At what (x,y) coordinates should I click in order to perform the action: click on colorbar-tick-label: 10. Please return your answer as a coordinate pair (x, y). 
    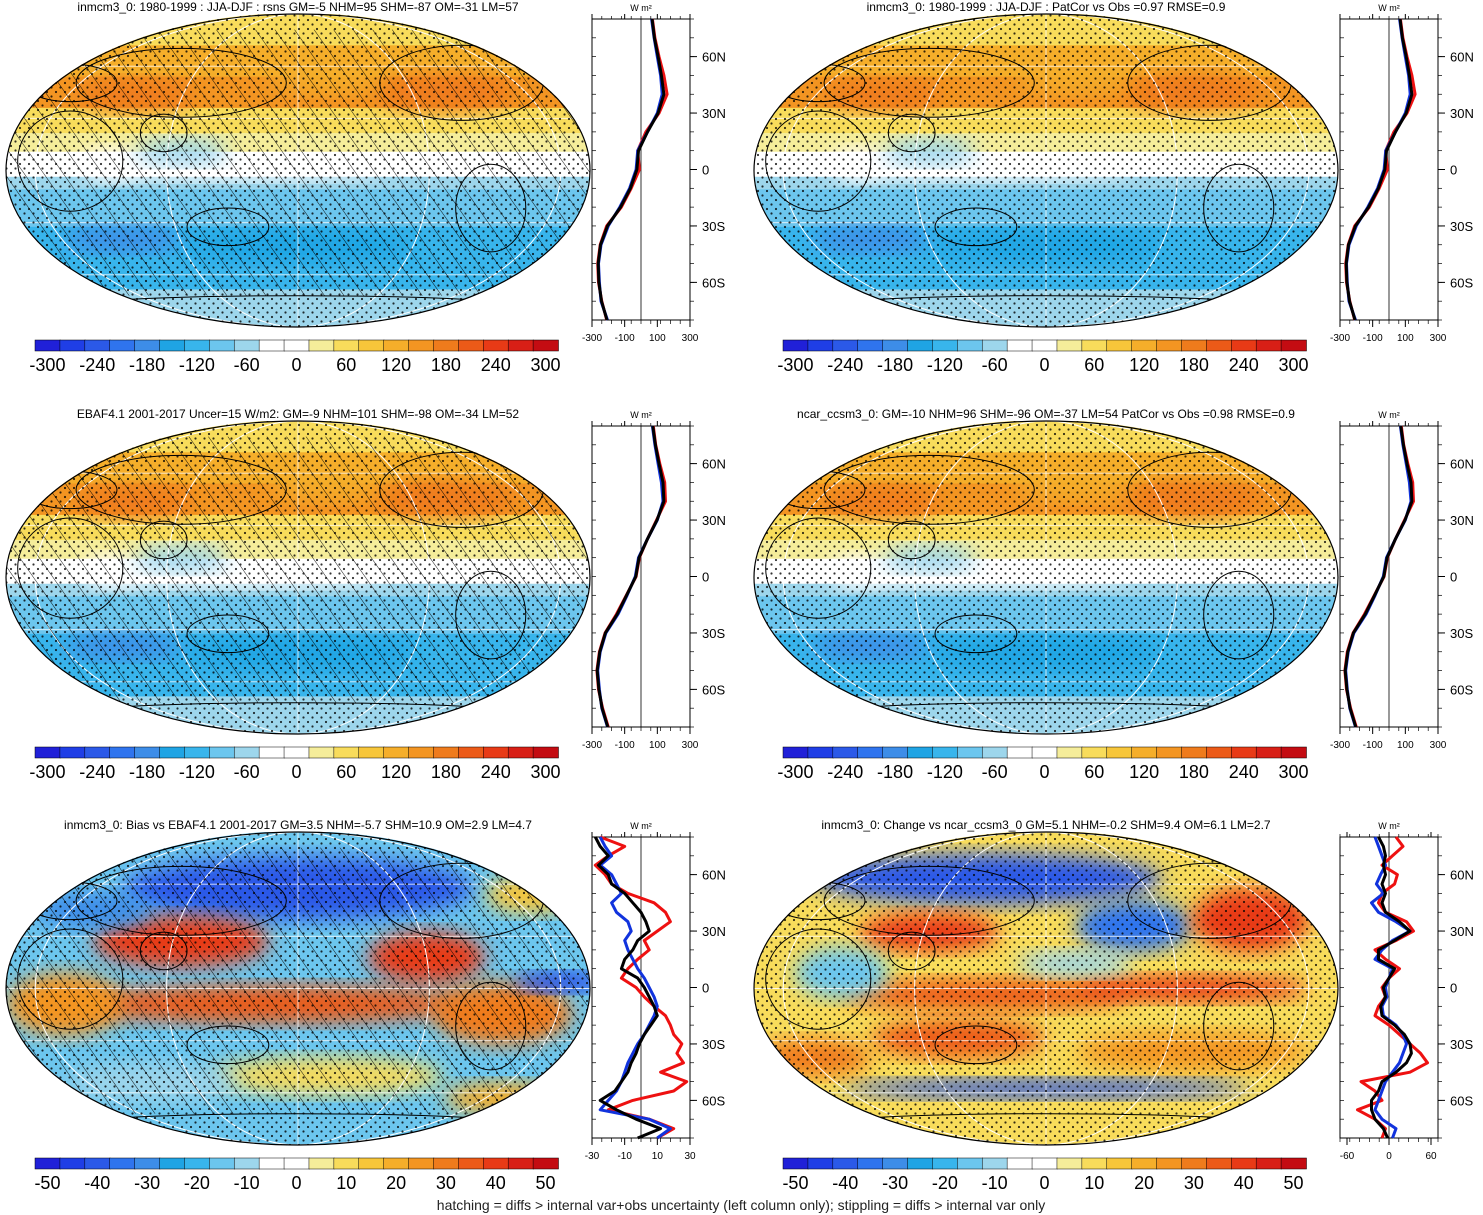
    Looking at the image, I should click on (346, 1183).